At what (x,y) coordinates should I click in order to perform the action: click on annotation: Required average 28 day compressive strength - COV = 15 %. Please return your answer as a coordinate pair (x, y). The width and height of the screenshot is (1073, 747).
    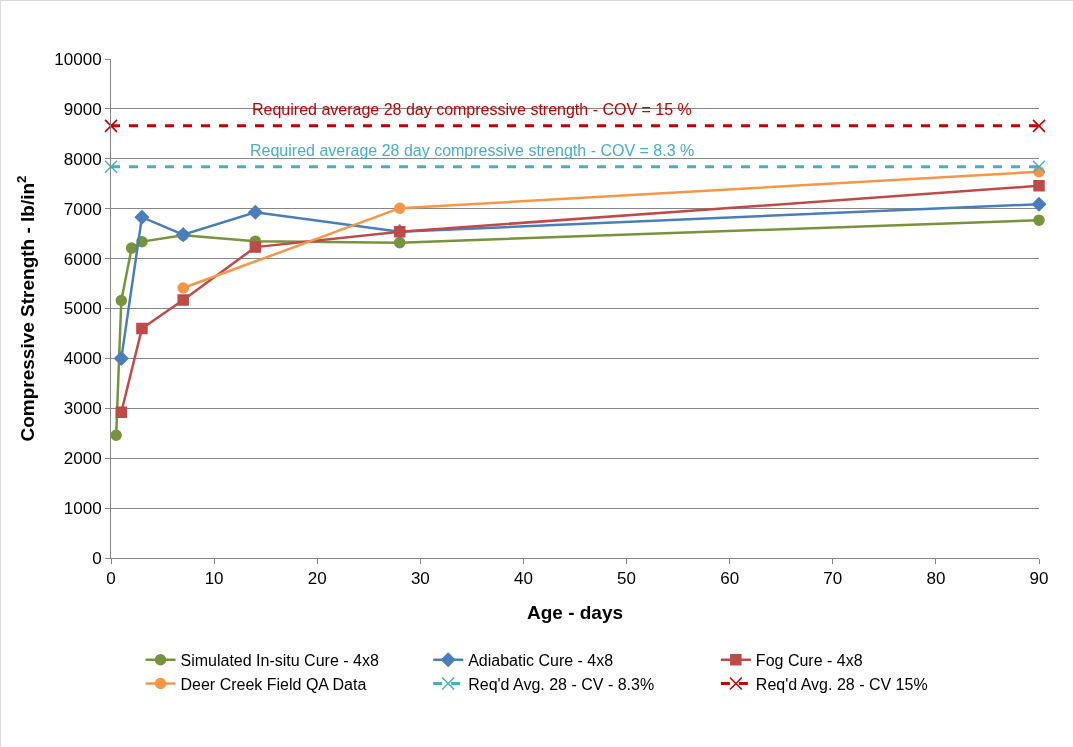
    Looking at the image, I should click on (472, 109).